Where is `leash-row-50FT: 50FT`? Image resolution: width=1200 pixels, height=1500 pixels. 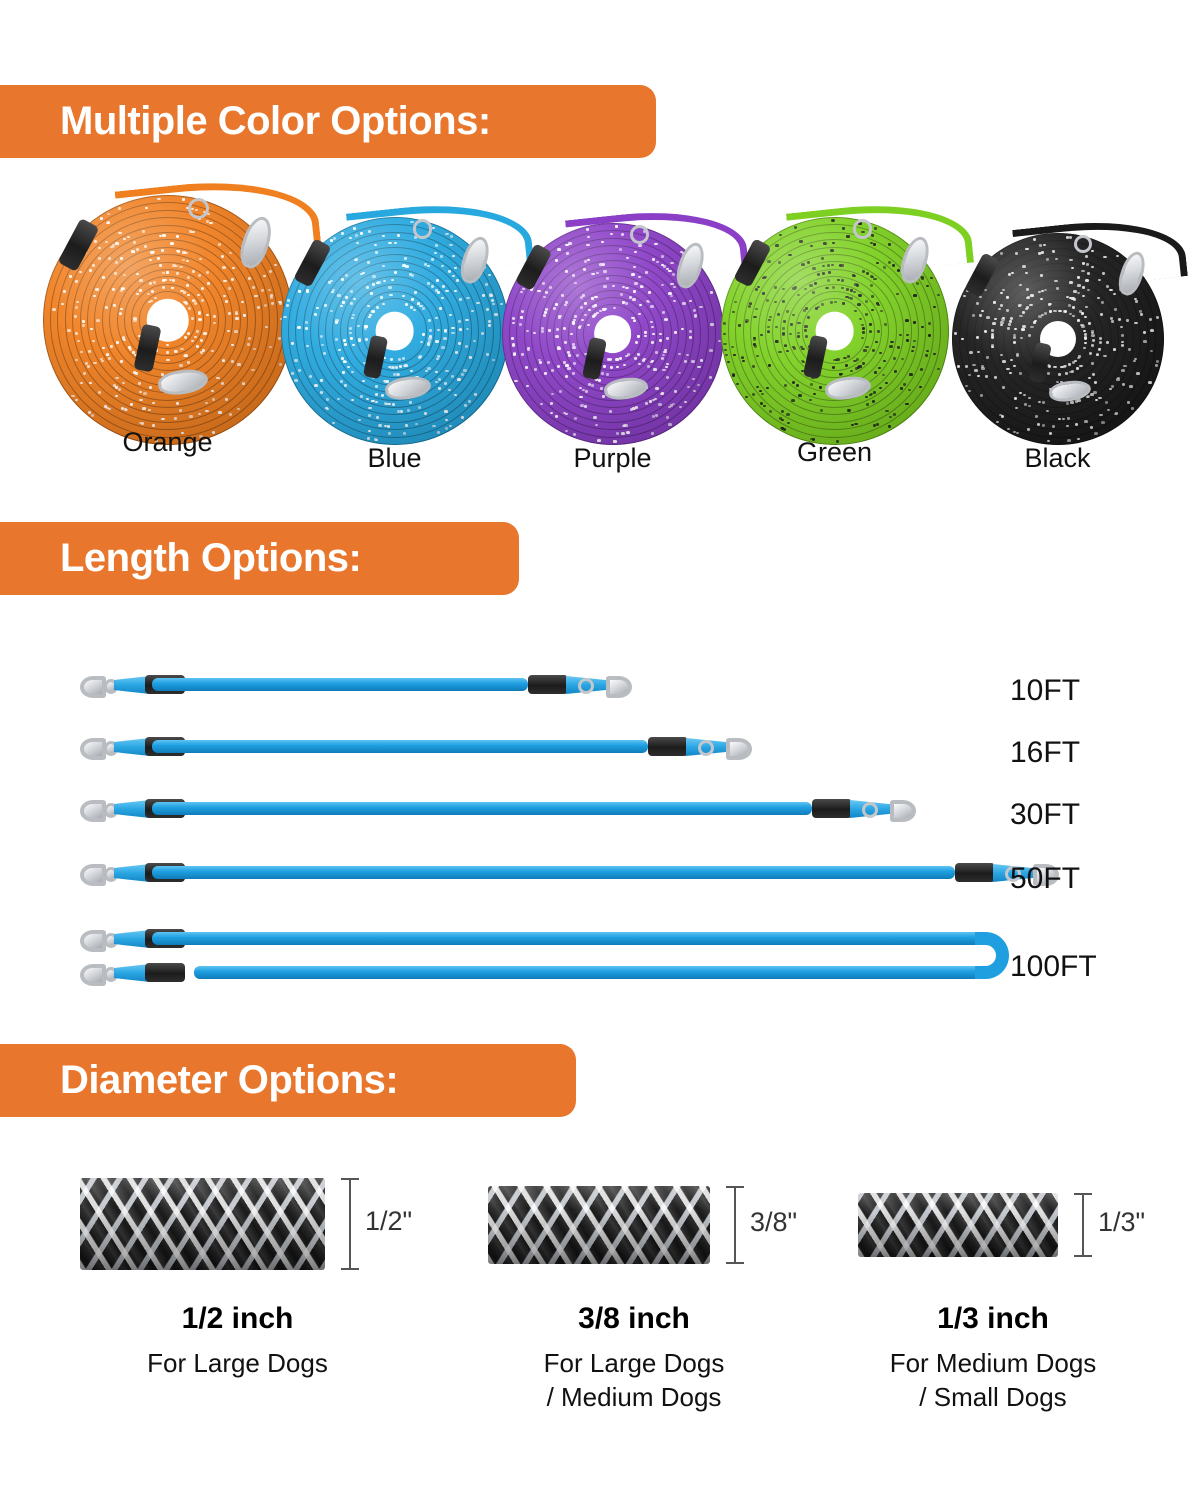 leash-row-50FT: 50FT is located at coordinates (600, 886).